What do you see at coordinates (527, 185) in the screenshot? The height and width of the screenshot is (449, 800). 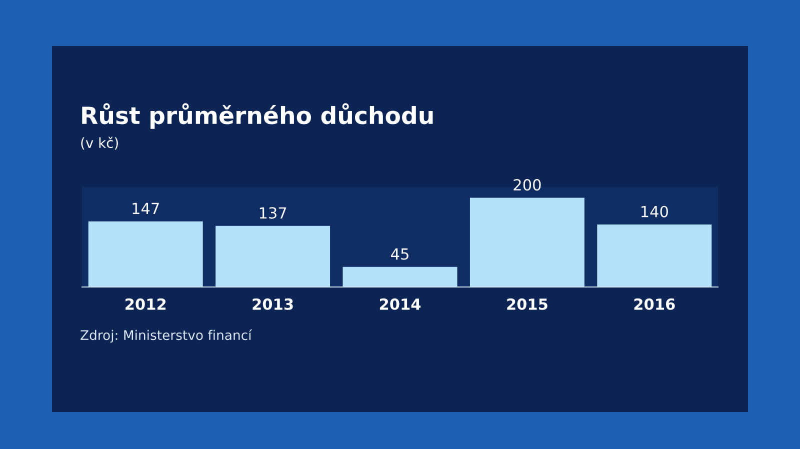 I see `data-label: 200` at bounding box center [527, 185].